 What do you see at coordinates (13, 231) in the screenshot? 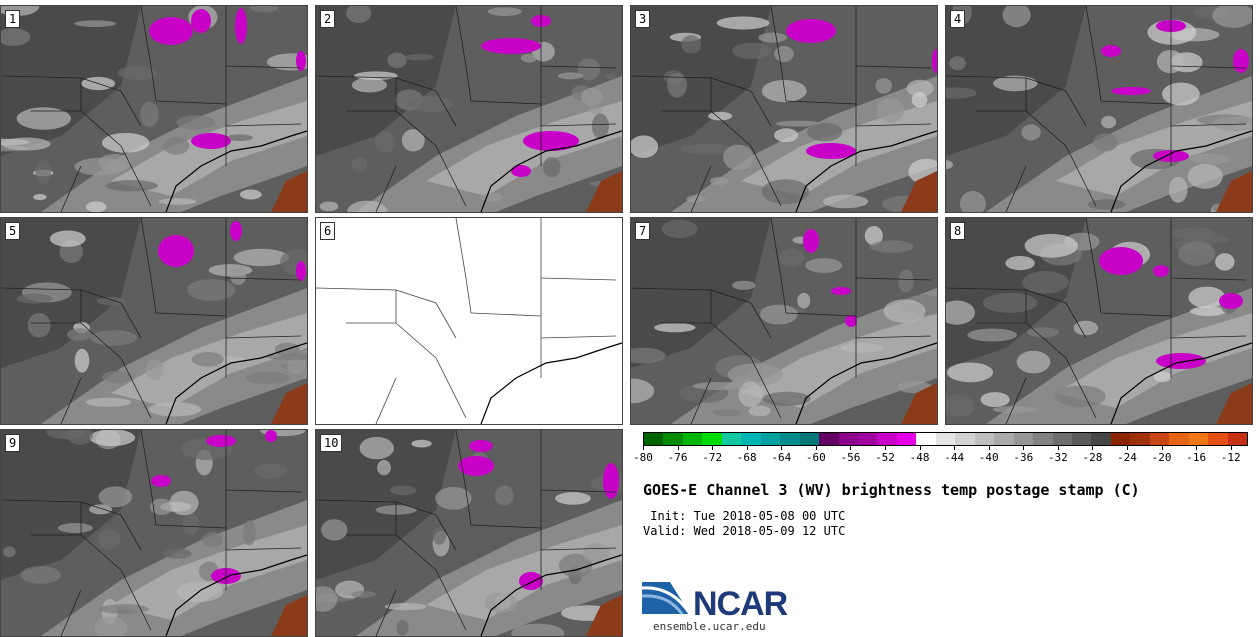
I see `panel-label: 5` at bounding box center [13, 231].